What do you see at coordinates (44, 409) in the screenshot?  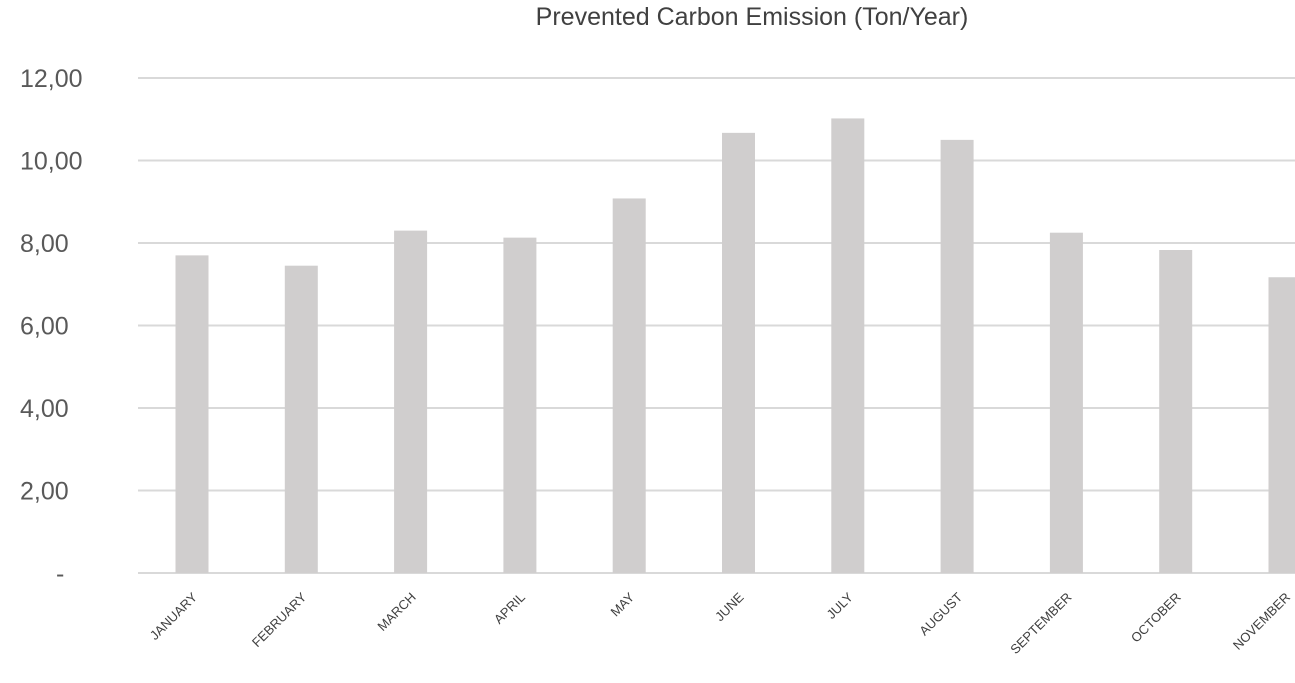 I see `y-tick-label: 4,00` at bounding box center [44, 409].